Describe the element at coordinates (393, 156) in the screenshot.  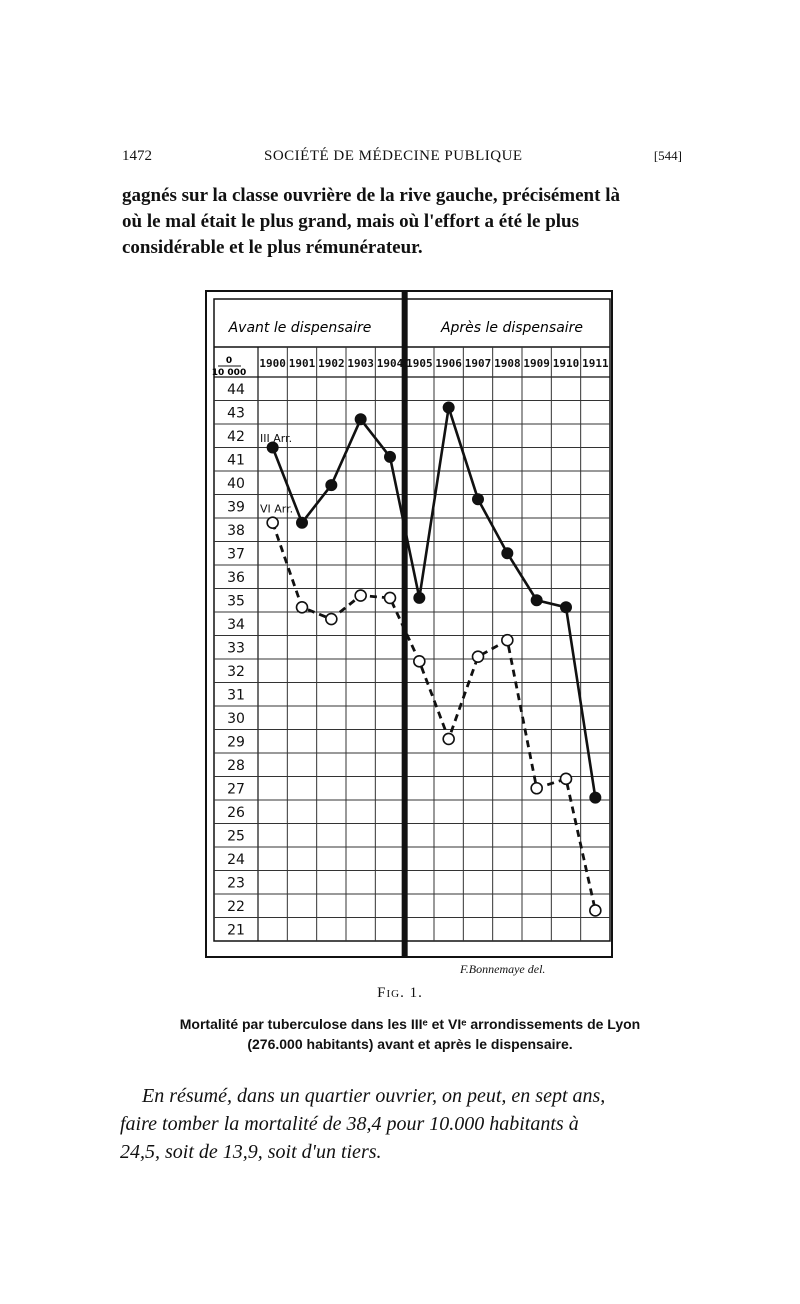
I see `running-title: SOCIÉTÉ DE MÉDECINE PUBLIQUE` at that location.